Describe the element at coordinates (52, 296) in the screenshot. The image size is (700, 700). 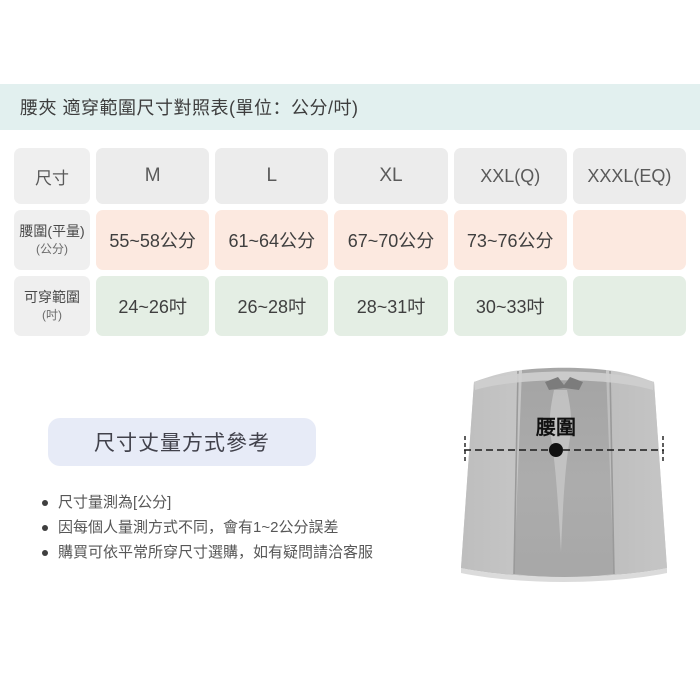
I see `row-label-main: 可穿範圍` at that location.